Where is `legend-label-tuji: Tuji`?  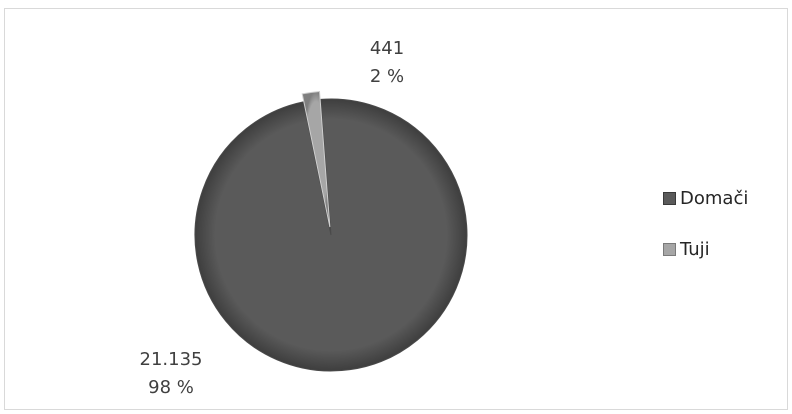
legend-label-tuji: Tuji is located at coordinates (695, 249).